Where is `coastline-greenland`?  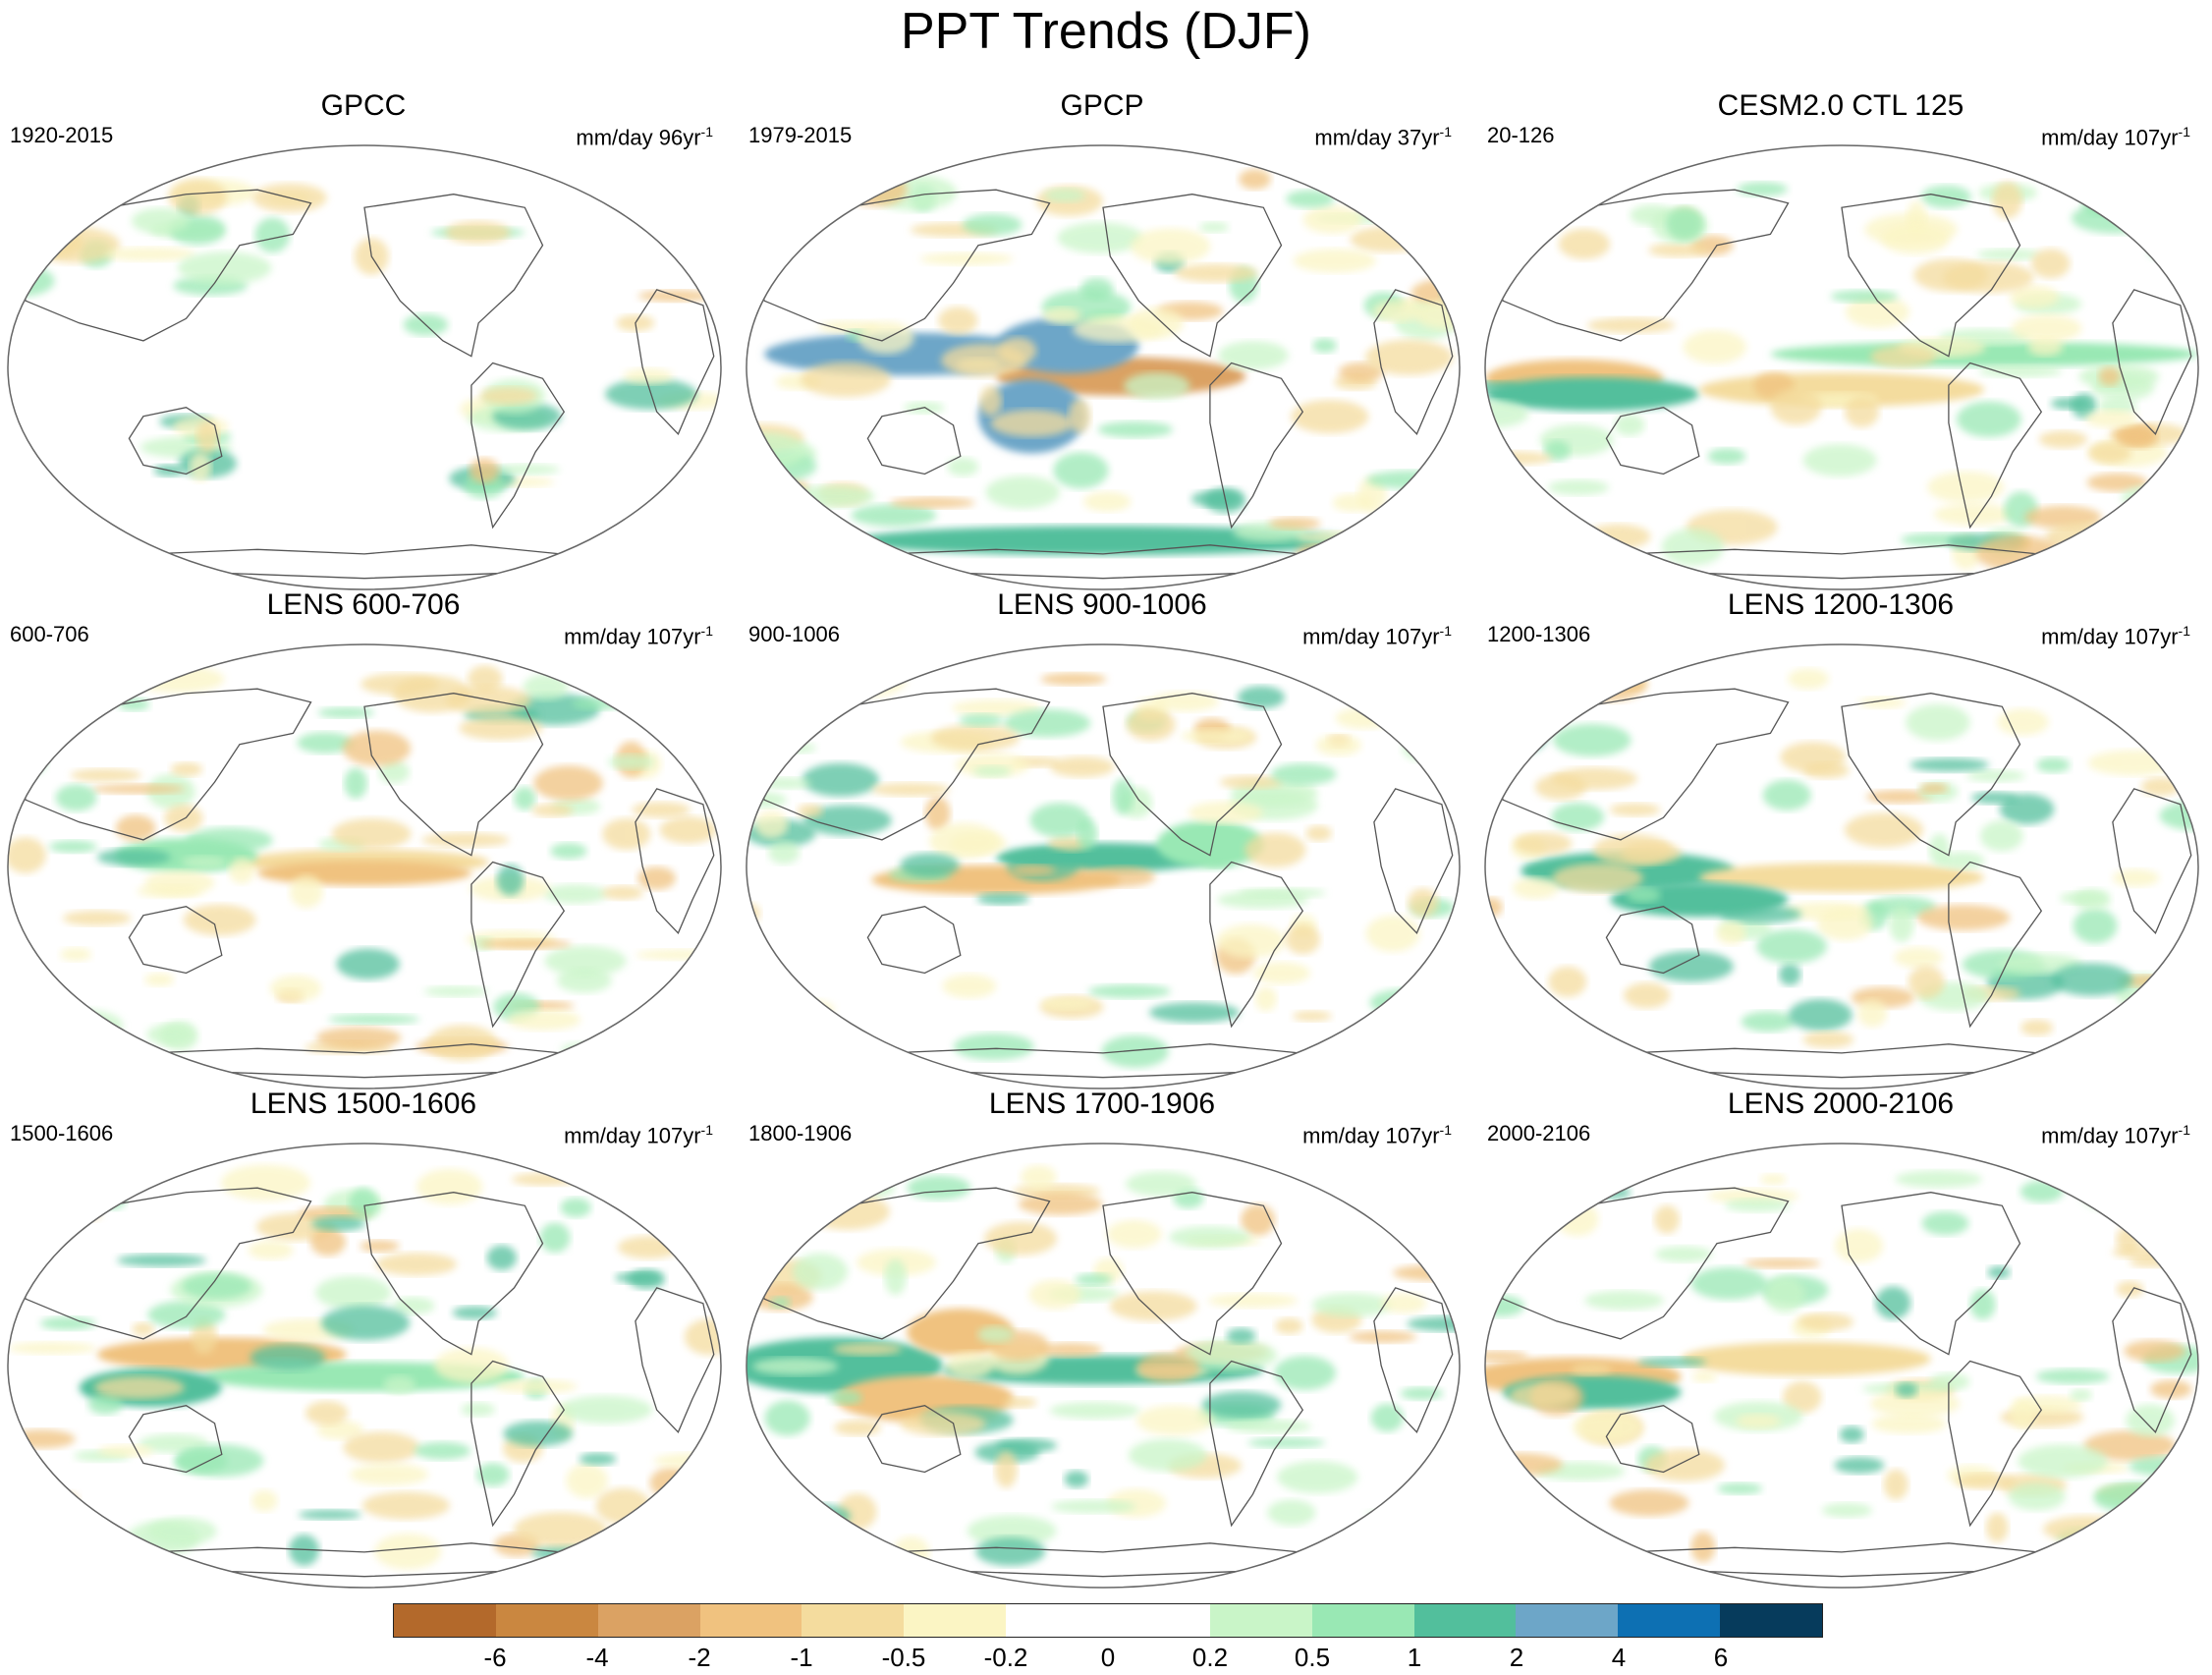 coastline-greenland is located at coordinates (631, 182).